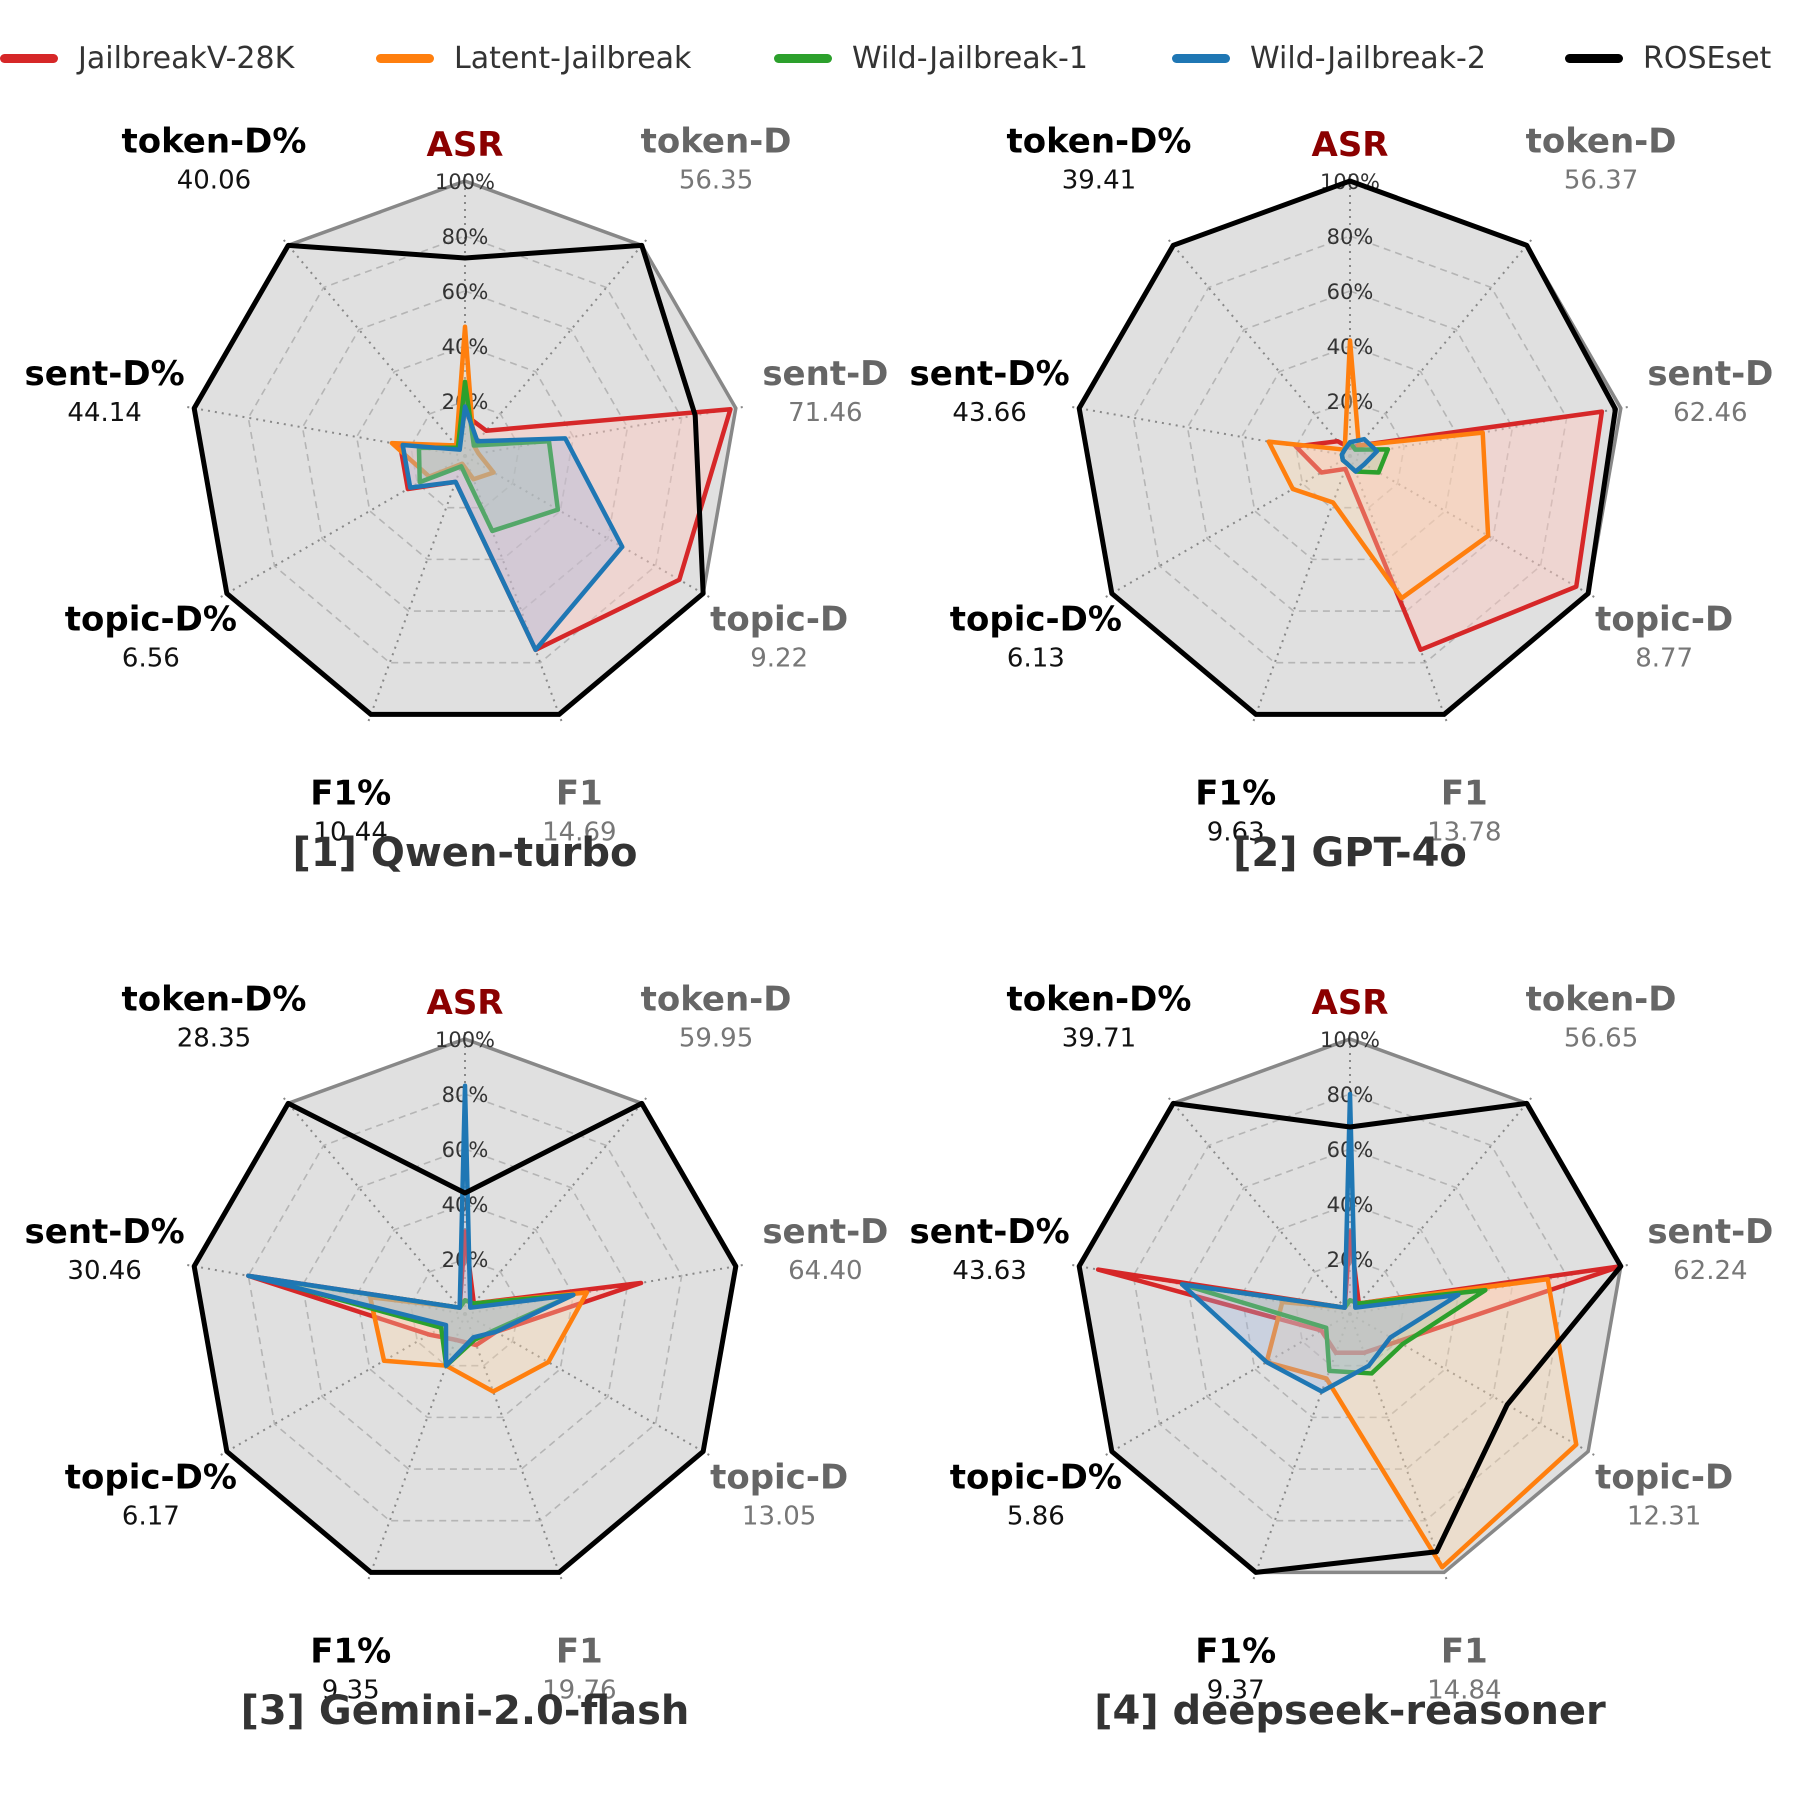  What do you see at coordinates (1350, 1205) in the screenshot?
I see `radial-tick-label: 40%` at bounding box center [1350, 1205].